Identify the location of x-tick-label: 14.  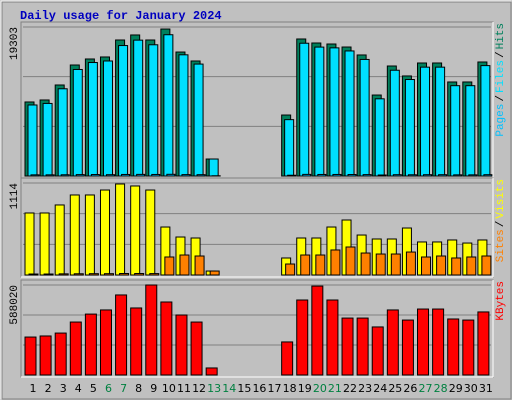
(229, 388).